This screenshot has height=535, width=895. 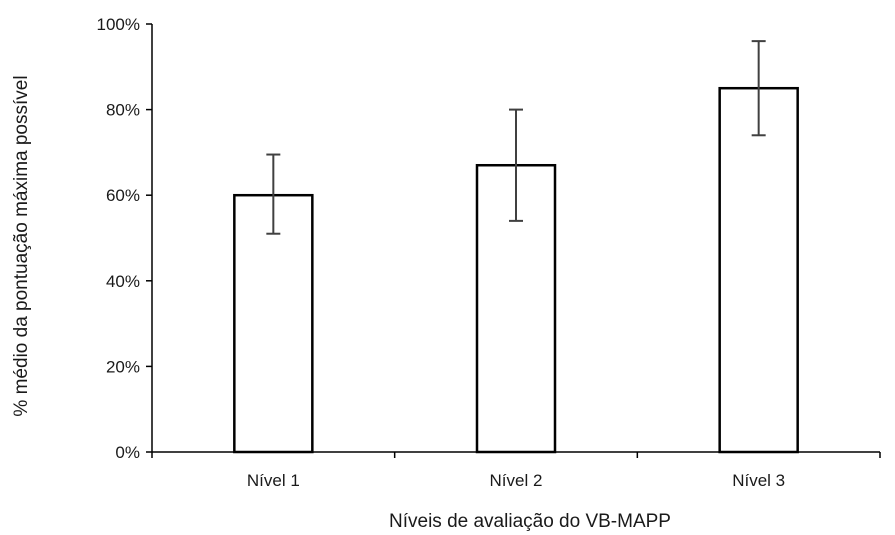 I want to click on y-tick-label: 40%, so click(x=123, y=281).